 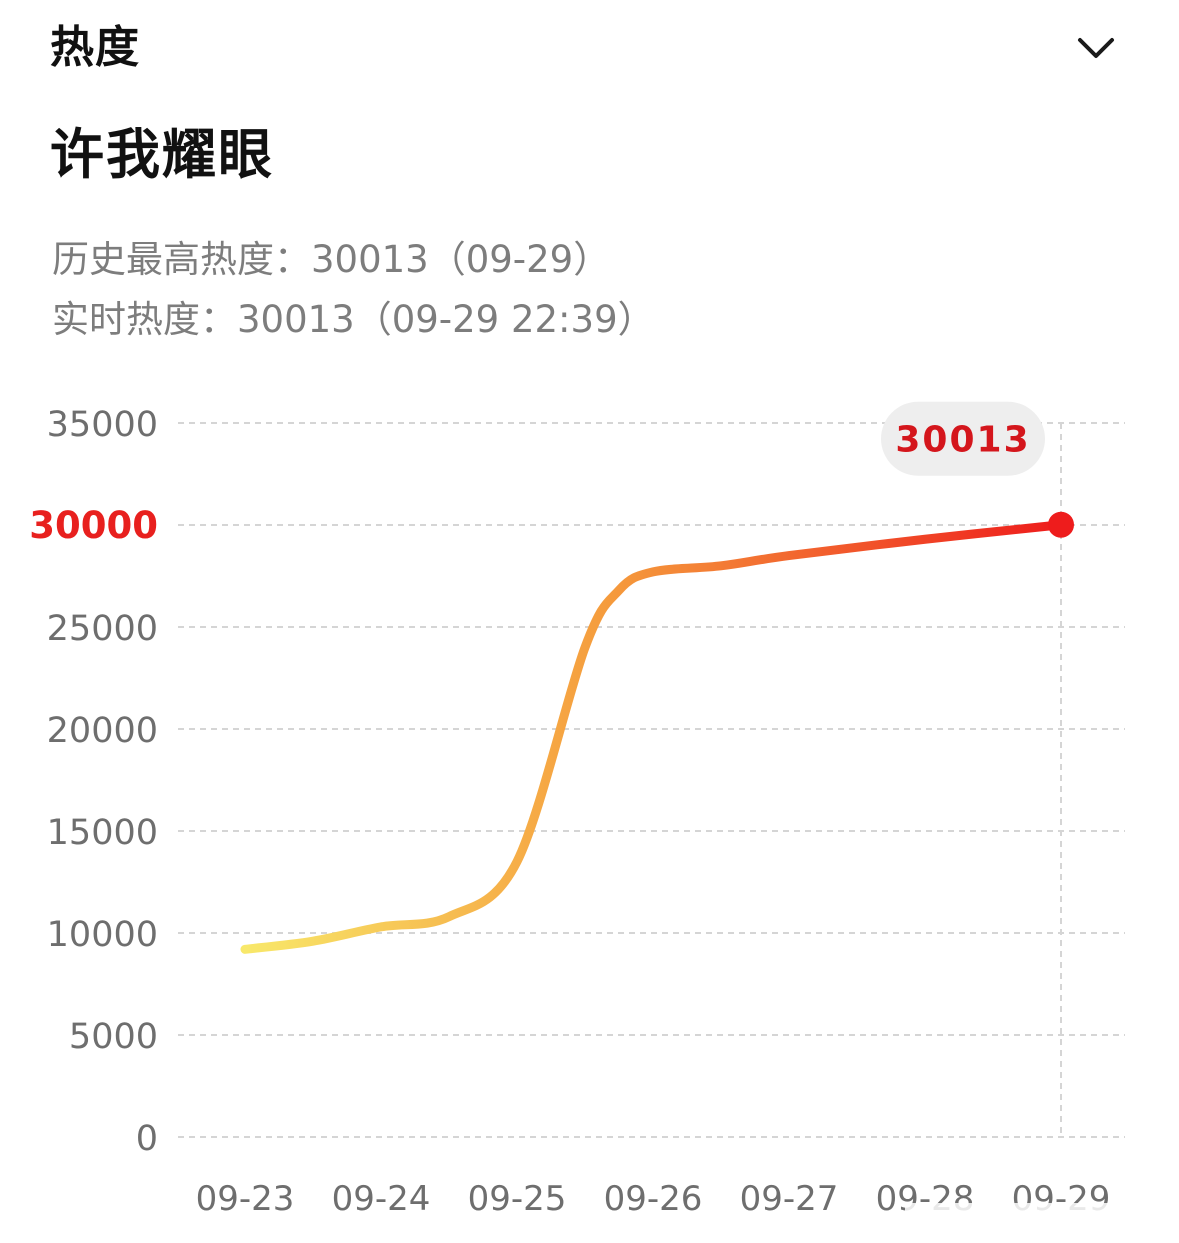 I want to click on x-tick-label: 09-26, so click(x=653, y=1199).